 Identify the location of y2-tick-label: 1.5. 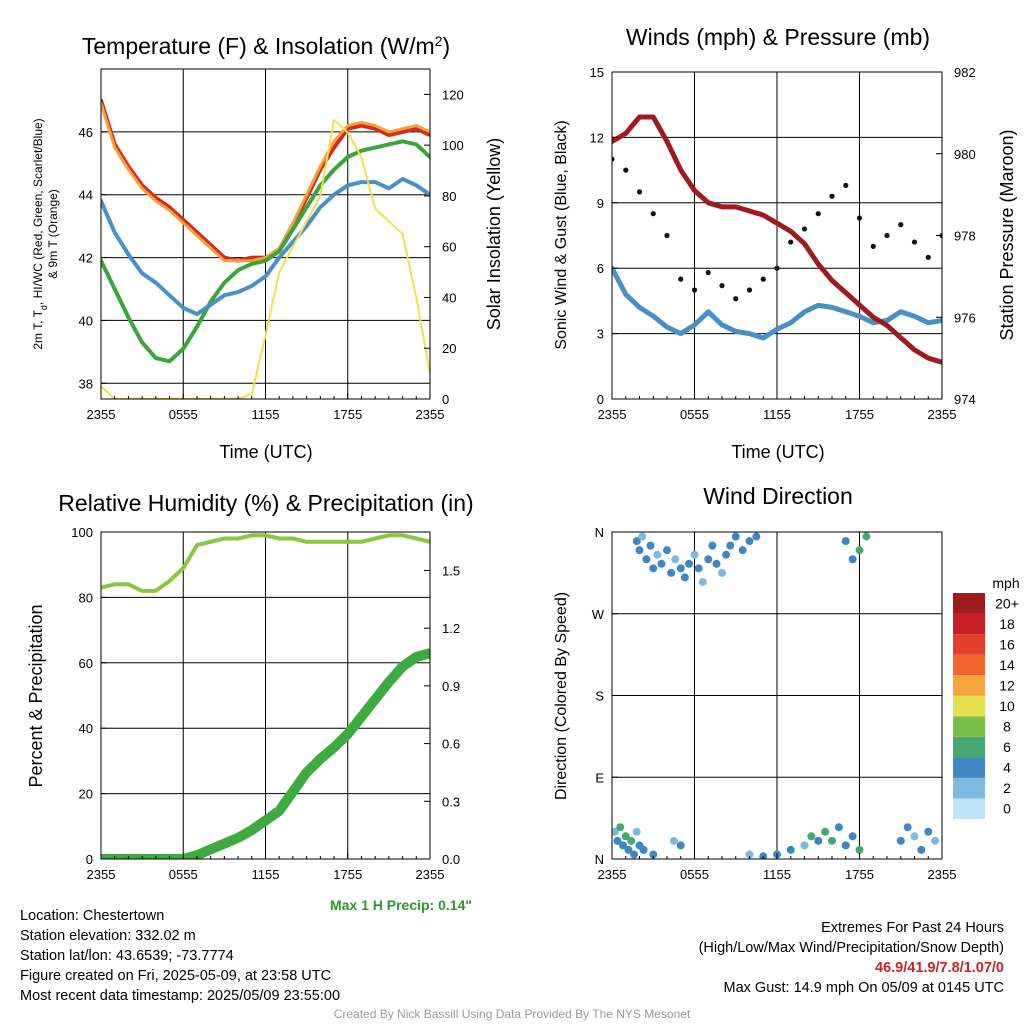
(451, 570).